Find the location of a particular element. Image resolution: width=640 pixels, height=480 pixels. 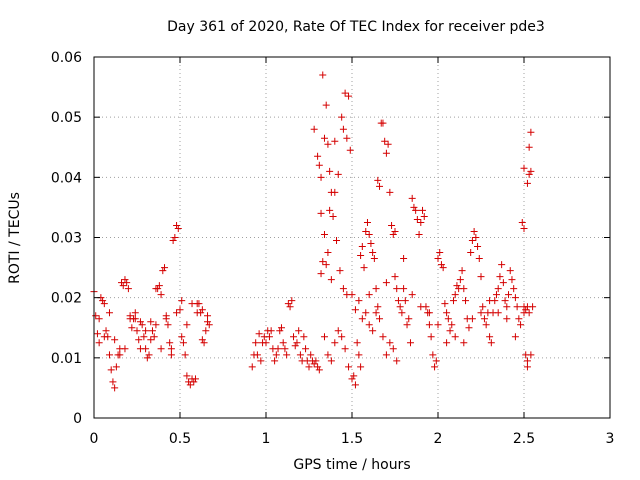

x-tick-label: 0.5 is located at coordinates (180, 439).